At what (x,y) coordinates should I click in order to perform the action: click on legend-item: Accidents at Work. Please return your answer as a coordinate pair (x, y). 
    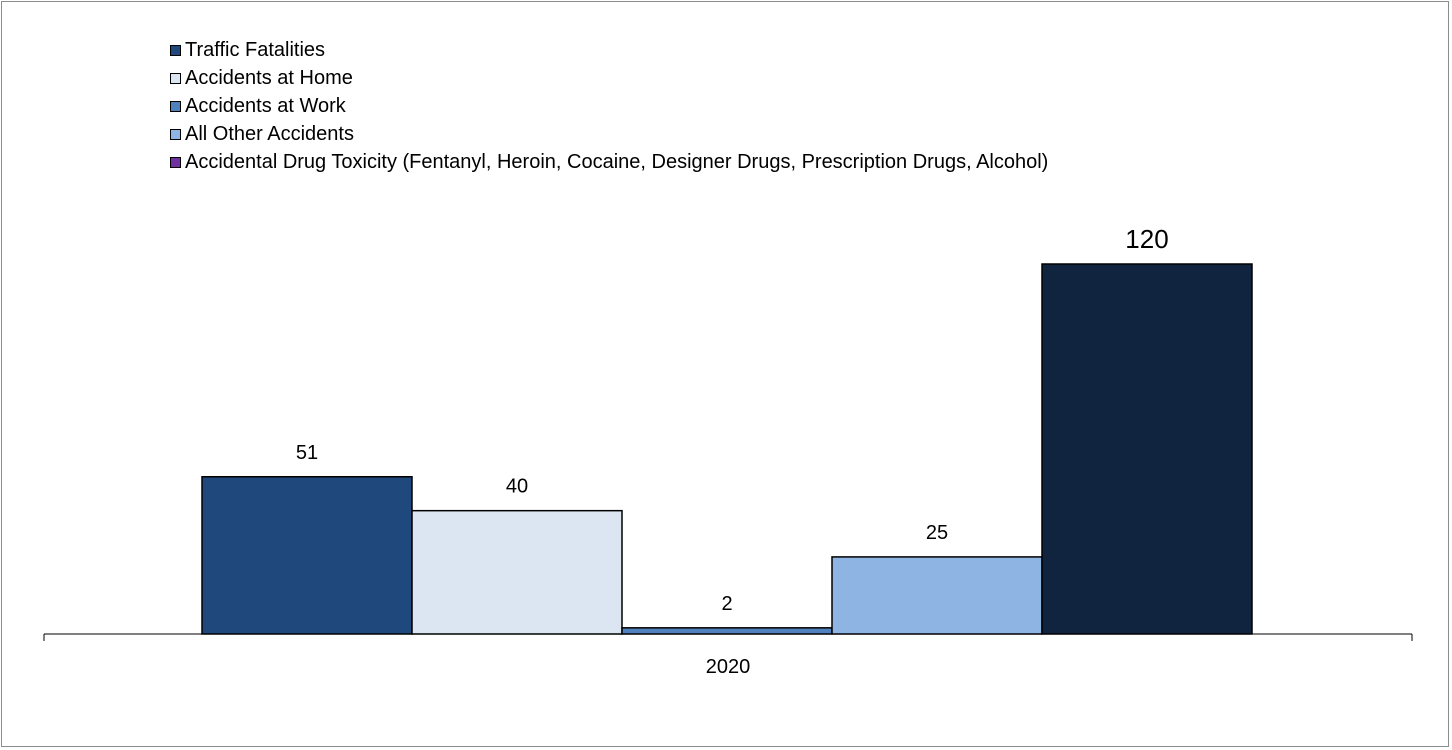
    Looking at the image, I should click on (609, 106).